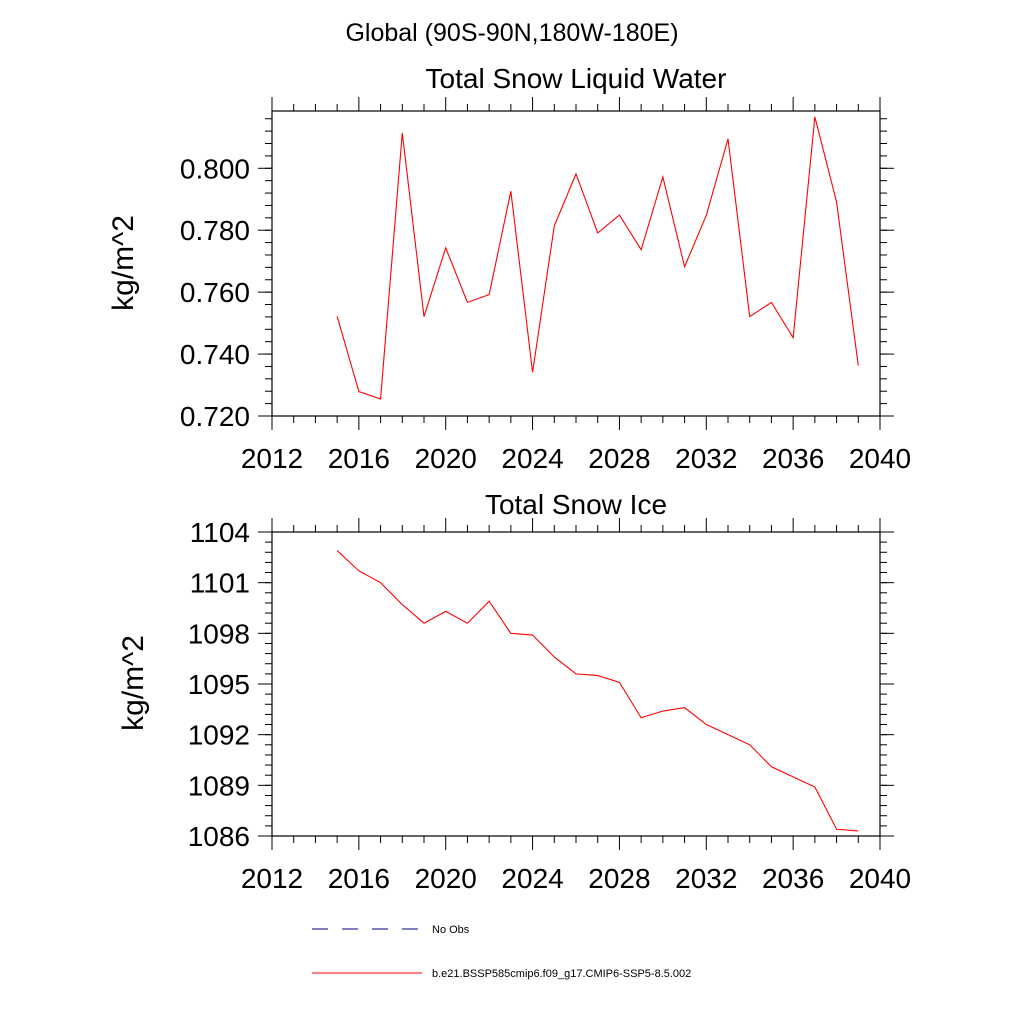 The width and height of the screenshot is (1024, 1029). Describe the element at coordinates (219, 785) in the screenshot. I see `y-tick-label: 1089` at that location.